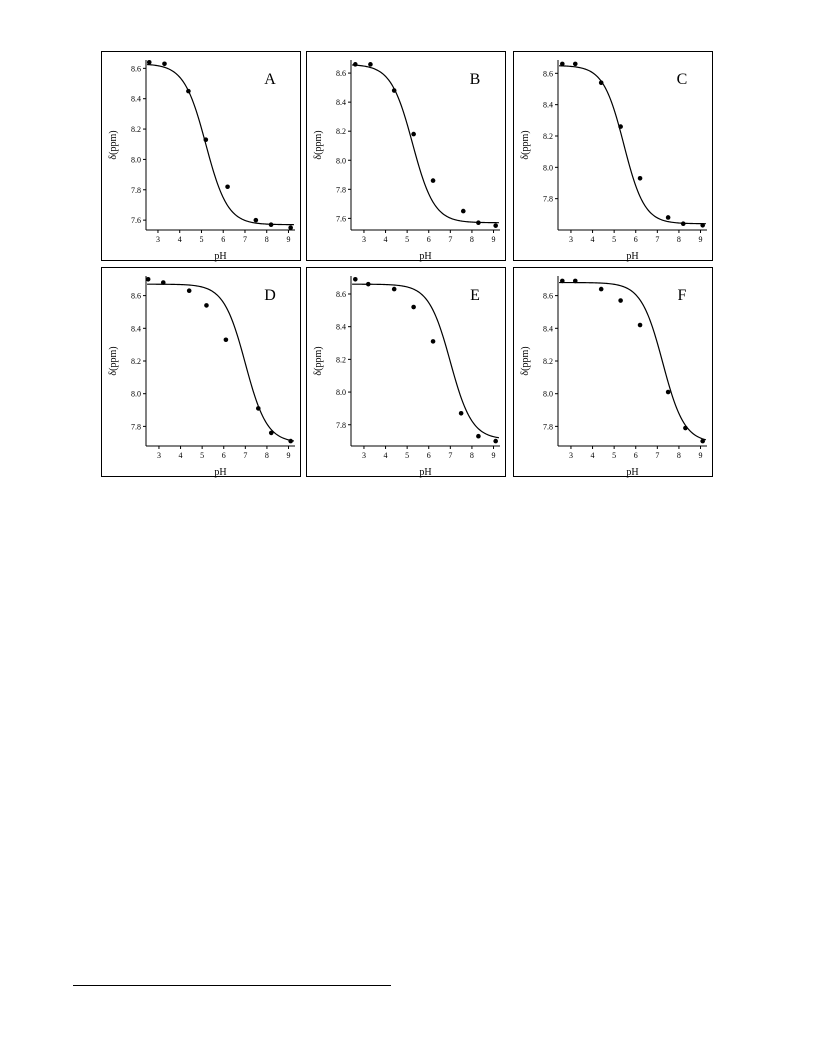  What do you see at coordinates (406, 377) in the screenshot?
I see `chart-svg-e: 3 4 5 6 7 8 9 7.8 8.0 8.2 8.4 8.6 pH δ(ppm) E` at bounding box center [406, 377].